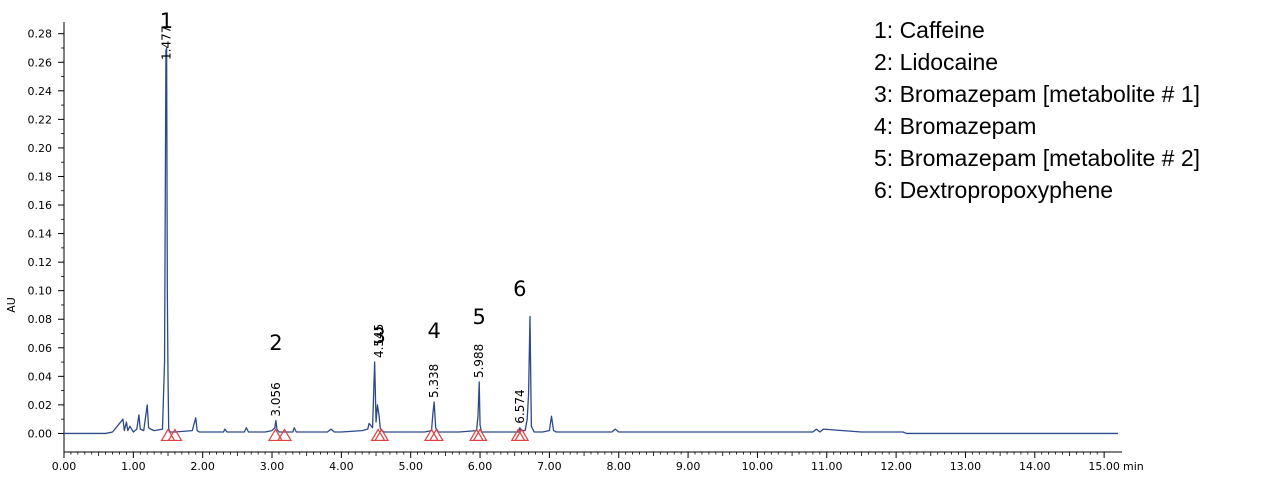 Image resolution: width=1280 pixels, height=492 pixels. What do you see at coordinates (993, 190) in the screenshot?
I see `legend-entry: 6: Dextropropoxyphene` at bounding box center [993, 190].